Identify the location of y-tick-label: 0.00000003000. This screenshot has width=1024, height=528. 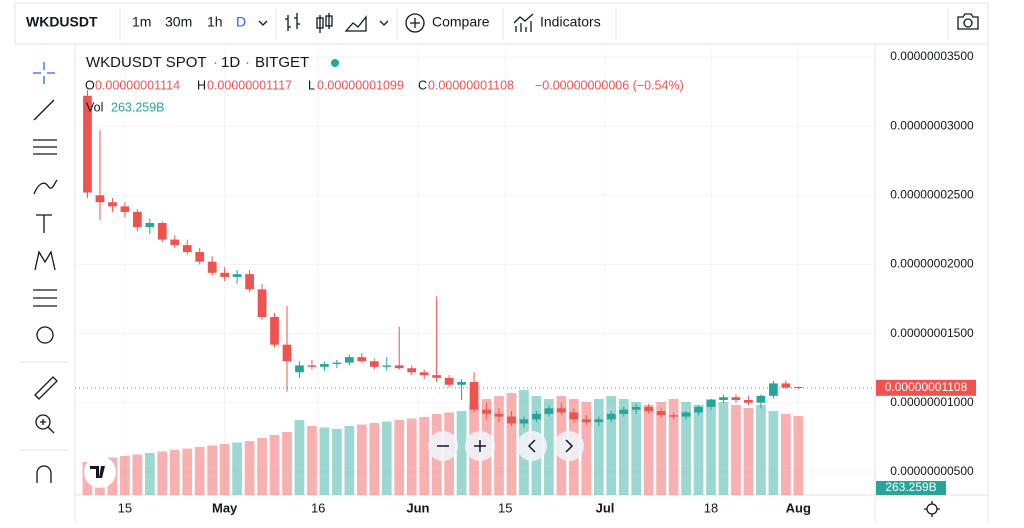
(932, 125).